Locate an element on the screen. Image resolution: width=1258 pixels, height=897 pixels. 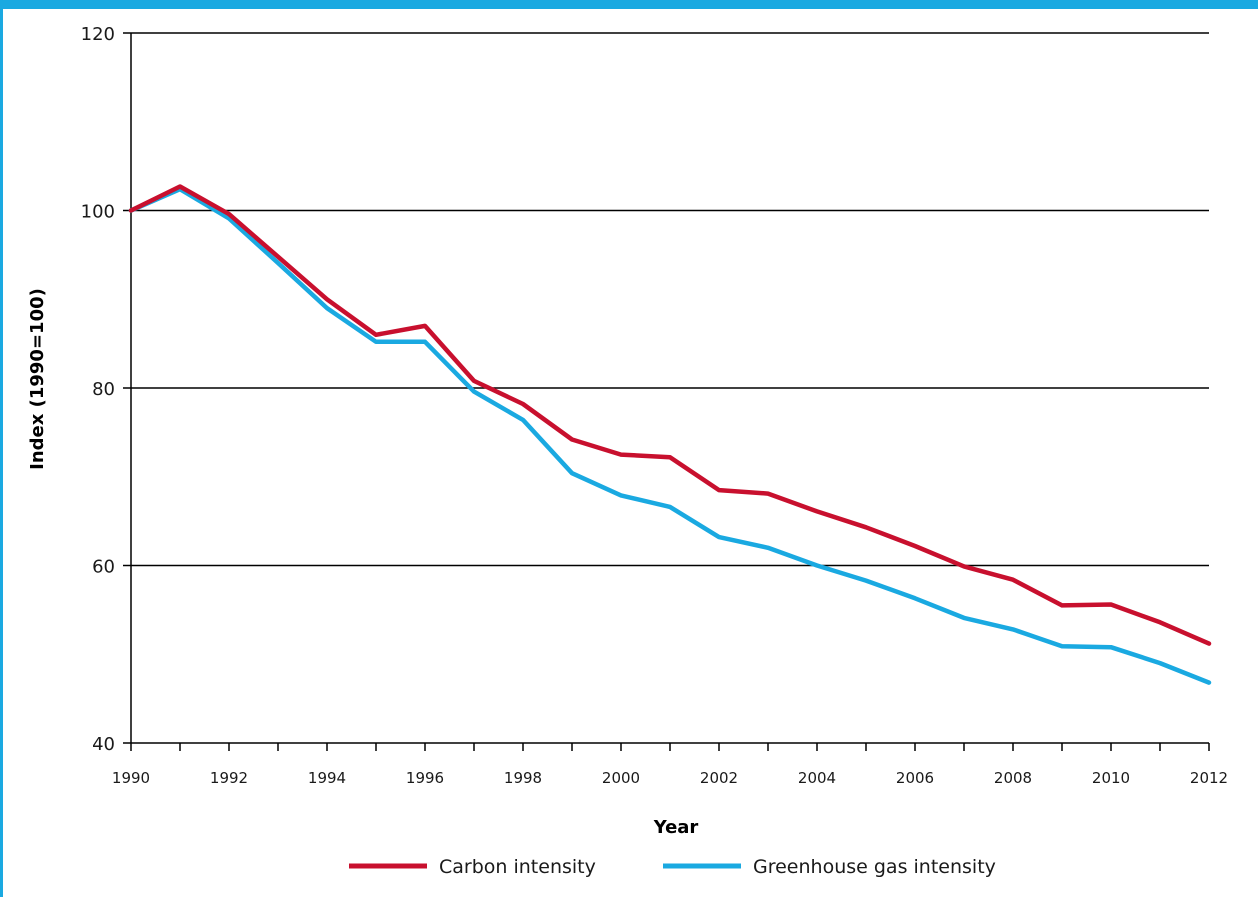
x-tick-2004: 2004 is located at coordinates (817, 778).